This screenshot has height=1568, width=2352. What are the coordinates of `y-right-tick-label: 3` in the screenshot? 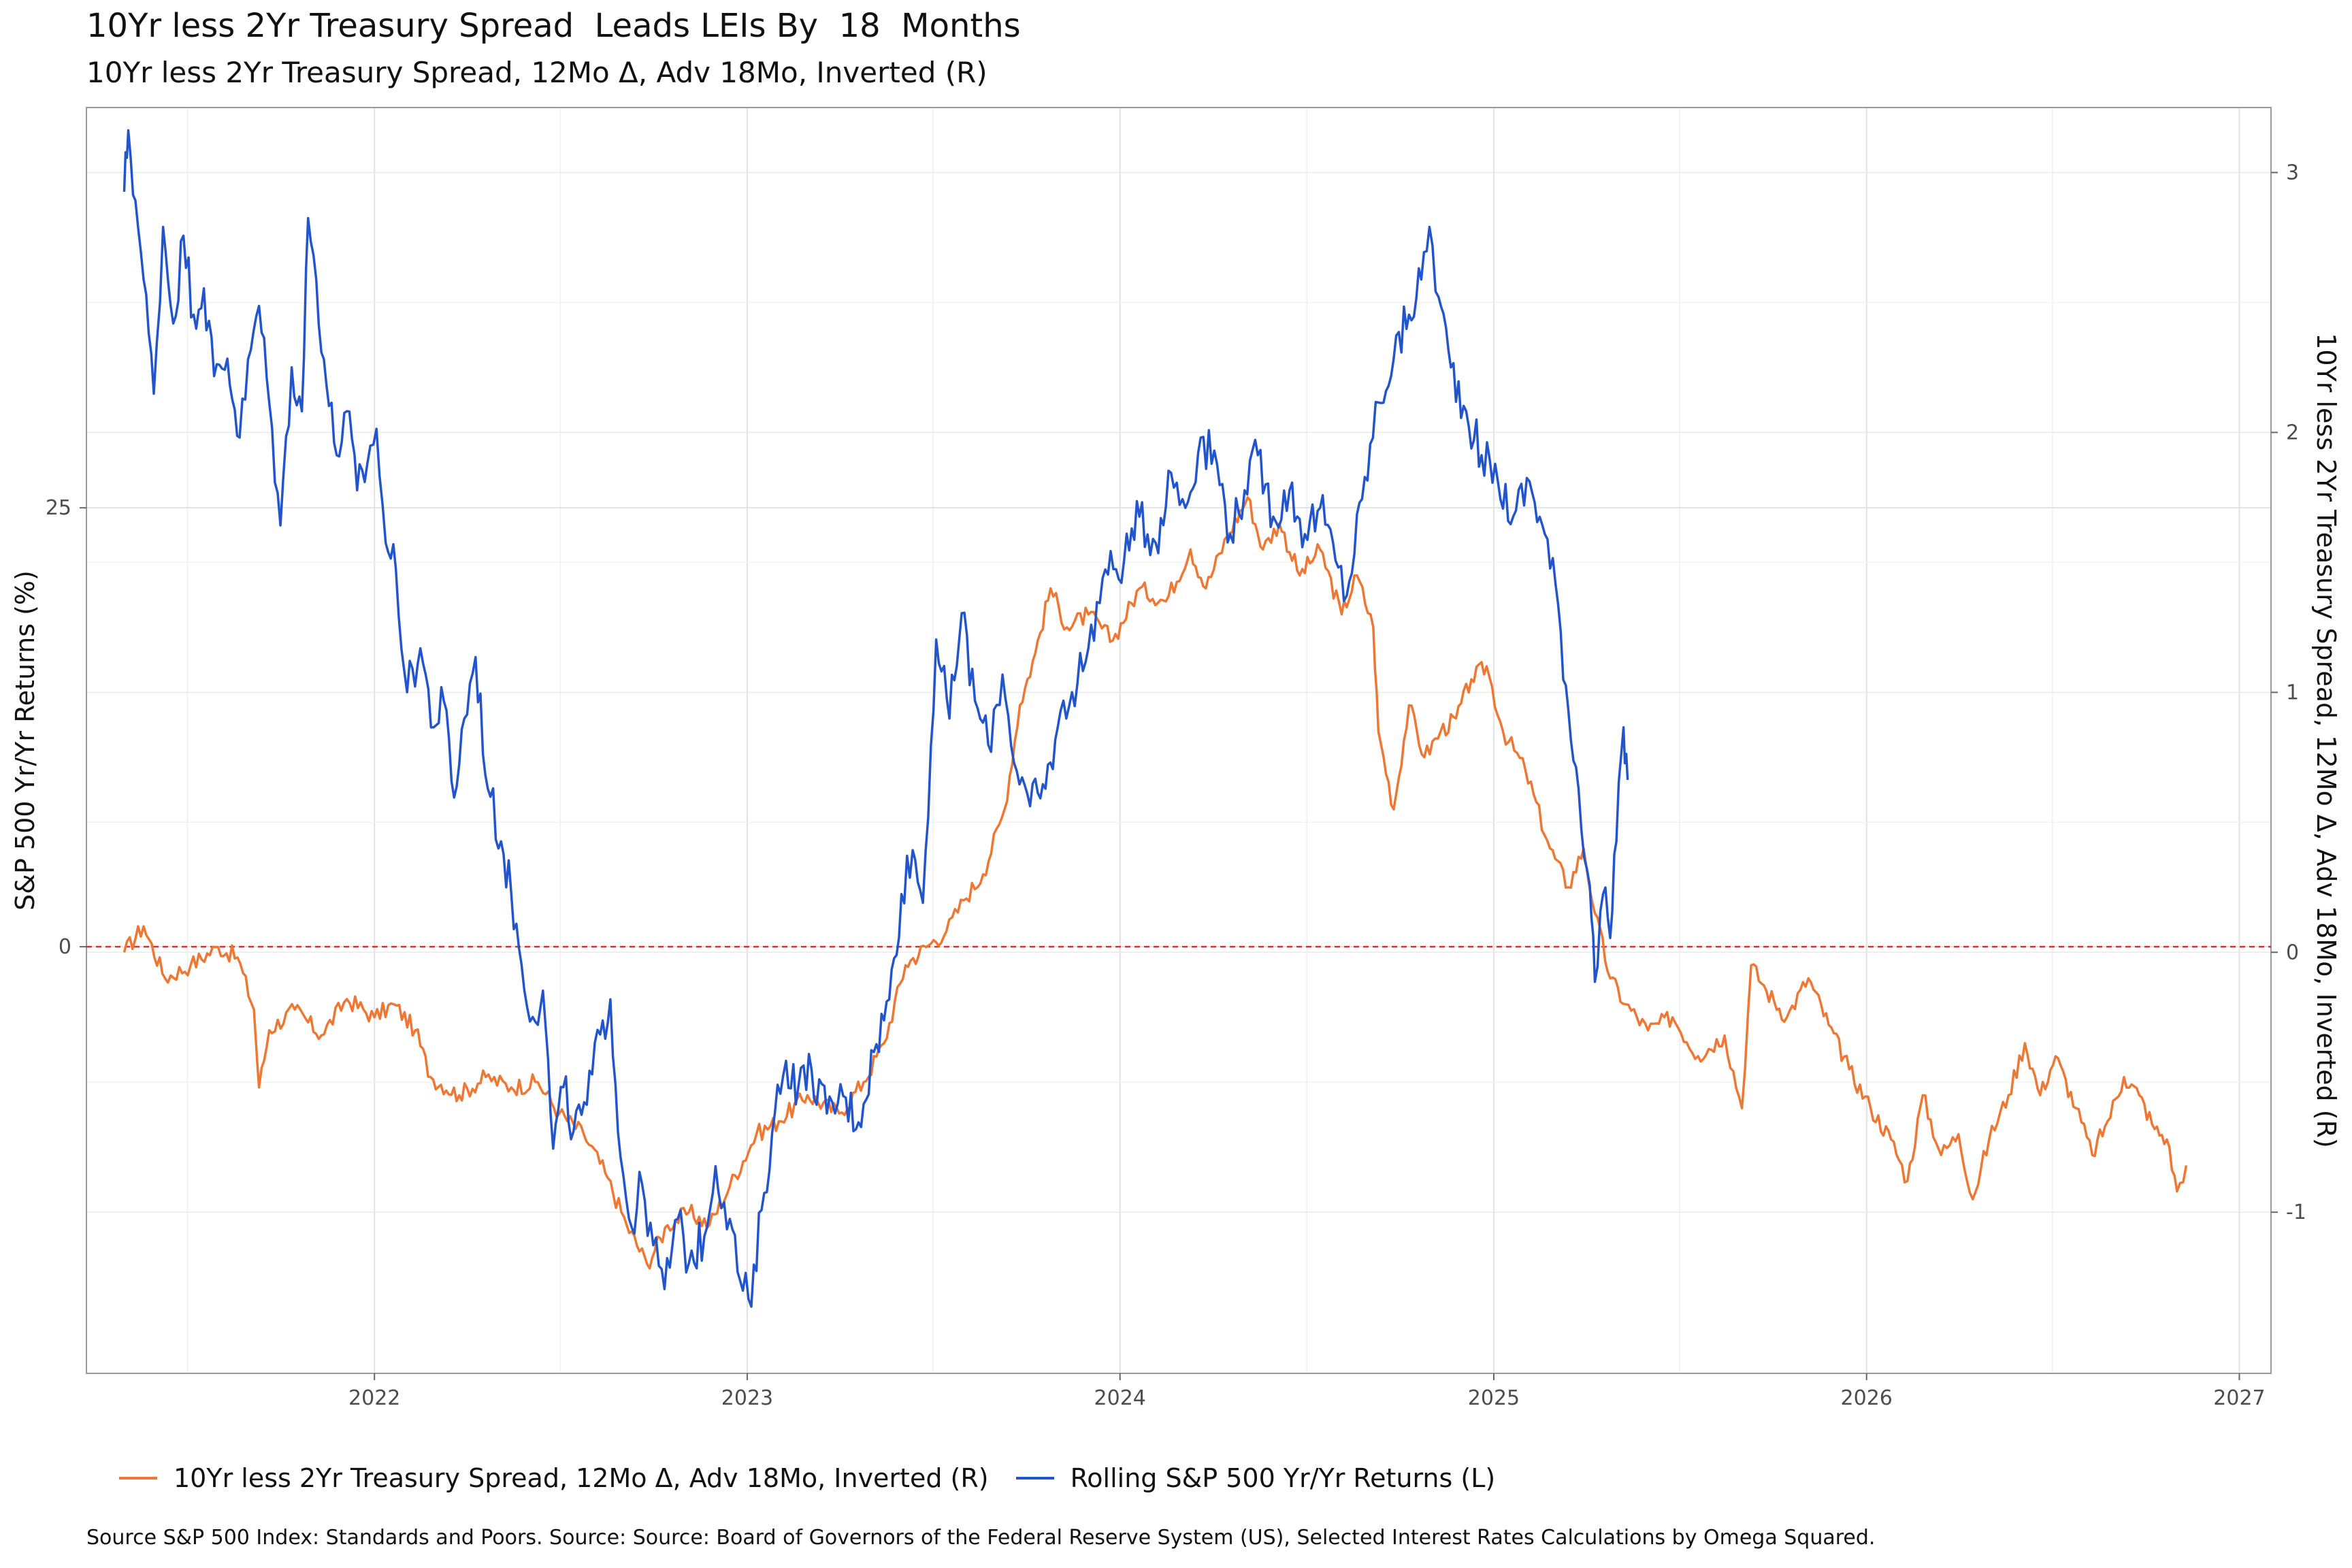 It's located at (2293, 172).